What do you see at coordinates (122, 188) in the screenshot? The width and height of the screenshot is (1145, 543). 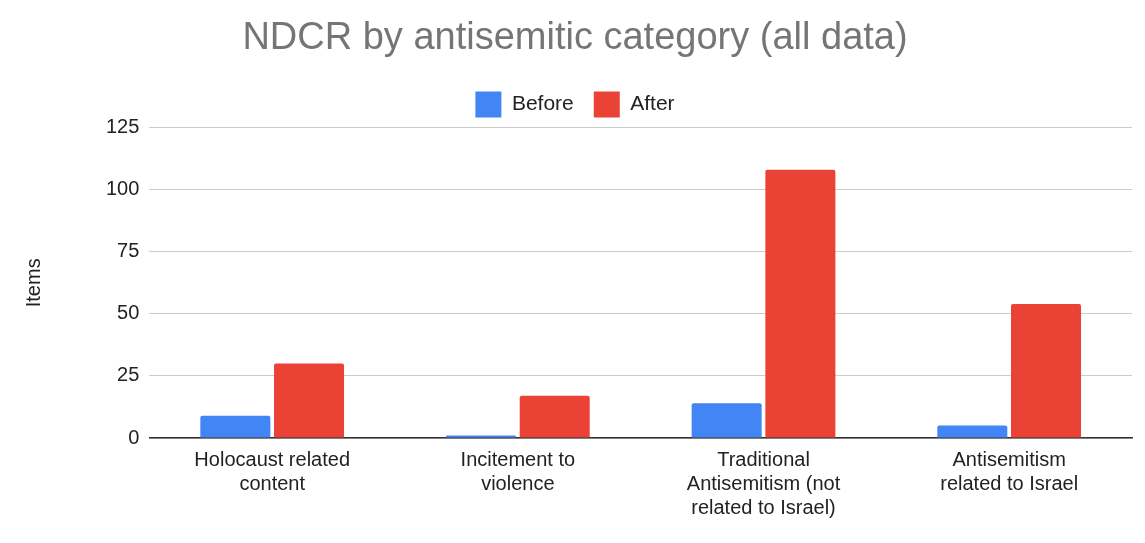 I see `y-tick-label: 100` at bounding box center [122, 188].